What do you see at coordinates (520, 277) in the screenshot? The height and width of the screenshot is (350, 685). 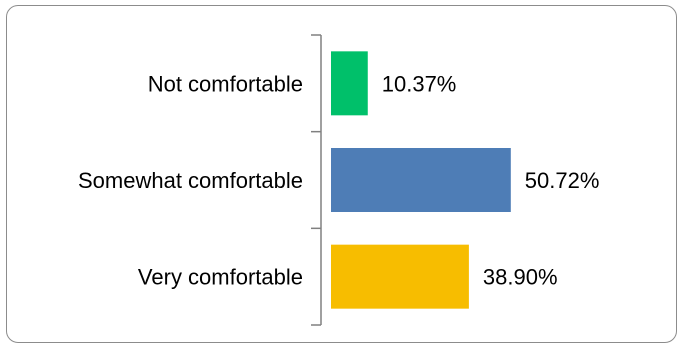 I see `value-label: 38.90%` at bounding box center [520, 277].